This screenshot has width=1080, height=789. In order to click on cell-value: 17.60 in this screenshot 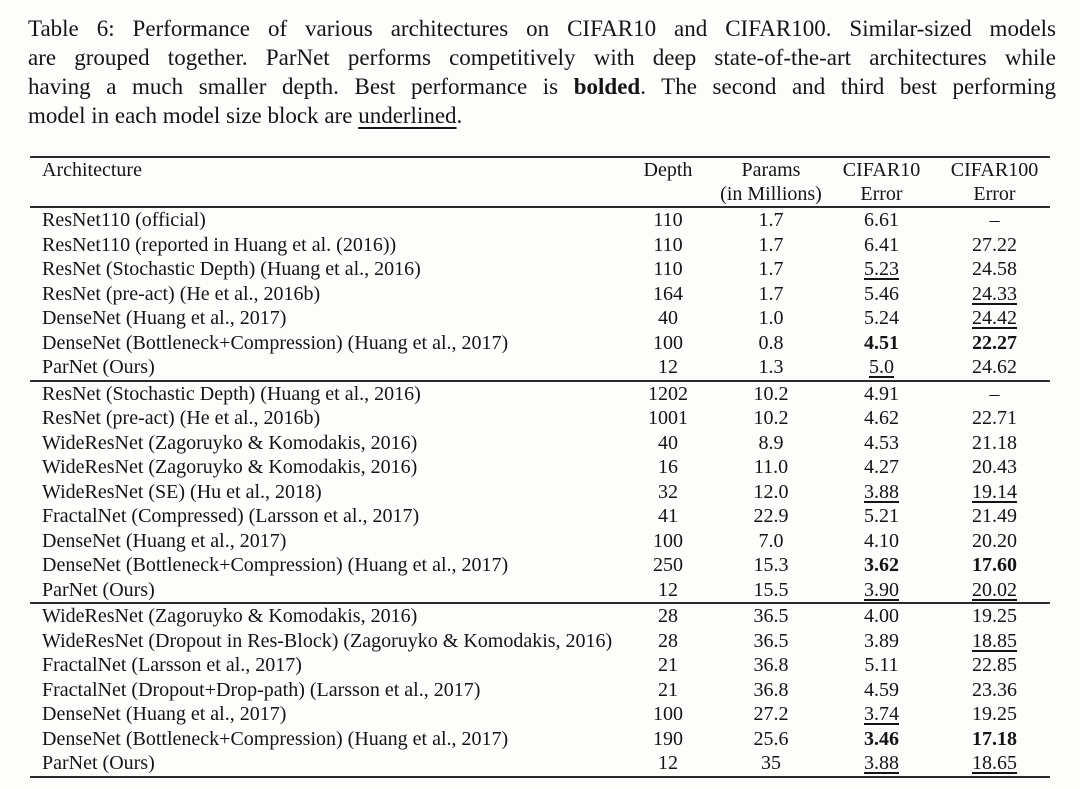, I will do `click(994, 565)`.